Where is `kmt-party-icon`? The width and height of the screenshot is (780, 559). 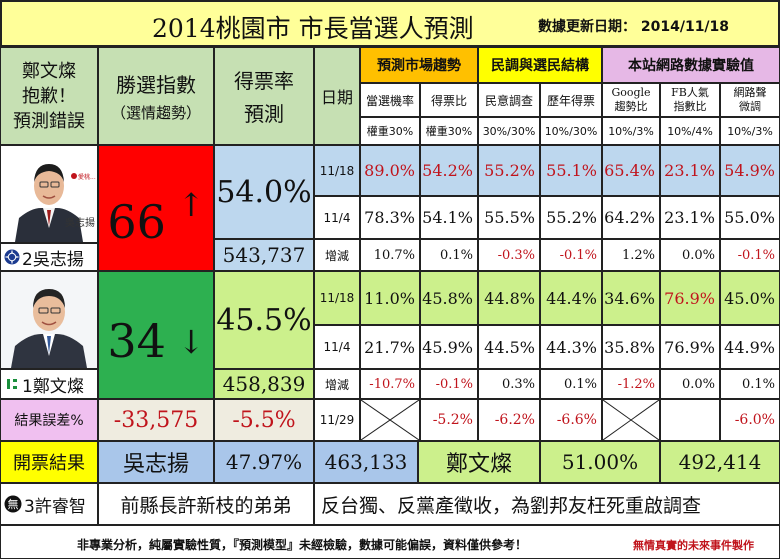
kmt-party-icon is located at coordinates (12, 257).